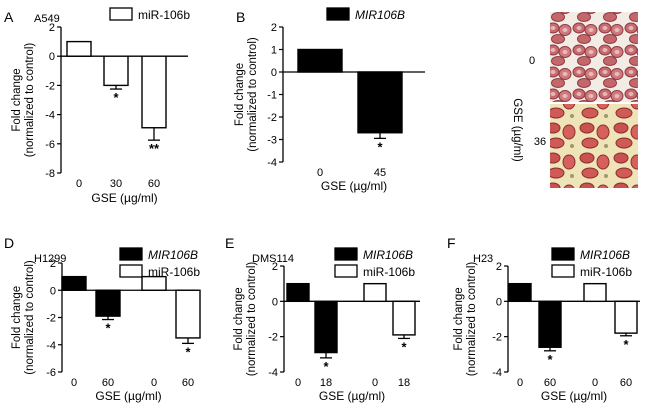  I want to click on panel-e-ytick-label: -2, so click(273, 338).